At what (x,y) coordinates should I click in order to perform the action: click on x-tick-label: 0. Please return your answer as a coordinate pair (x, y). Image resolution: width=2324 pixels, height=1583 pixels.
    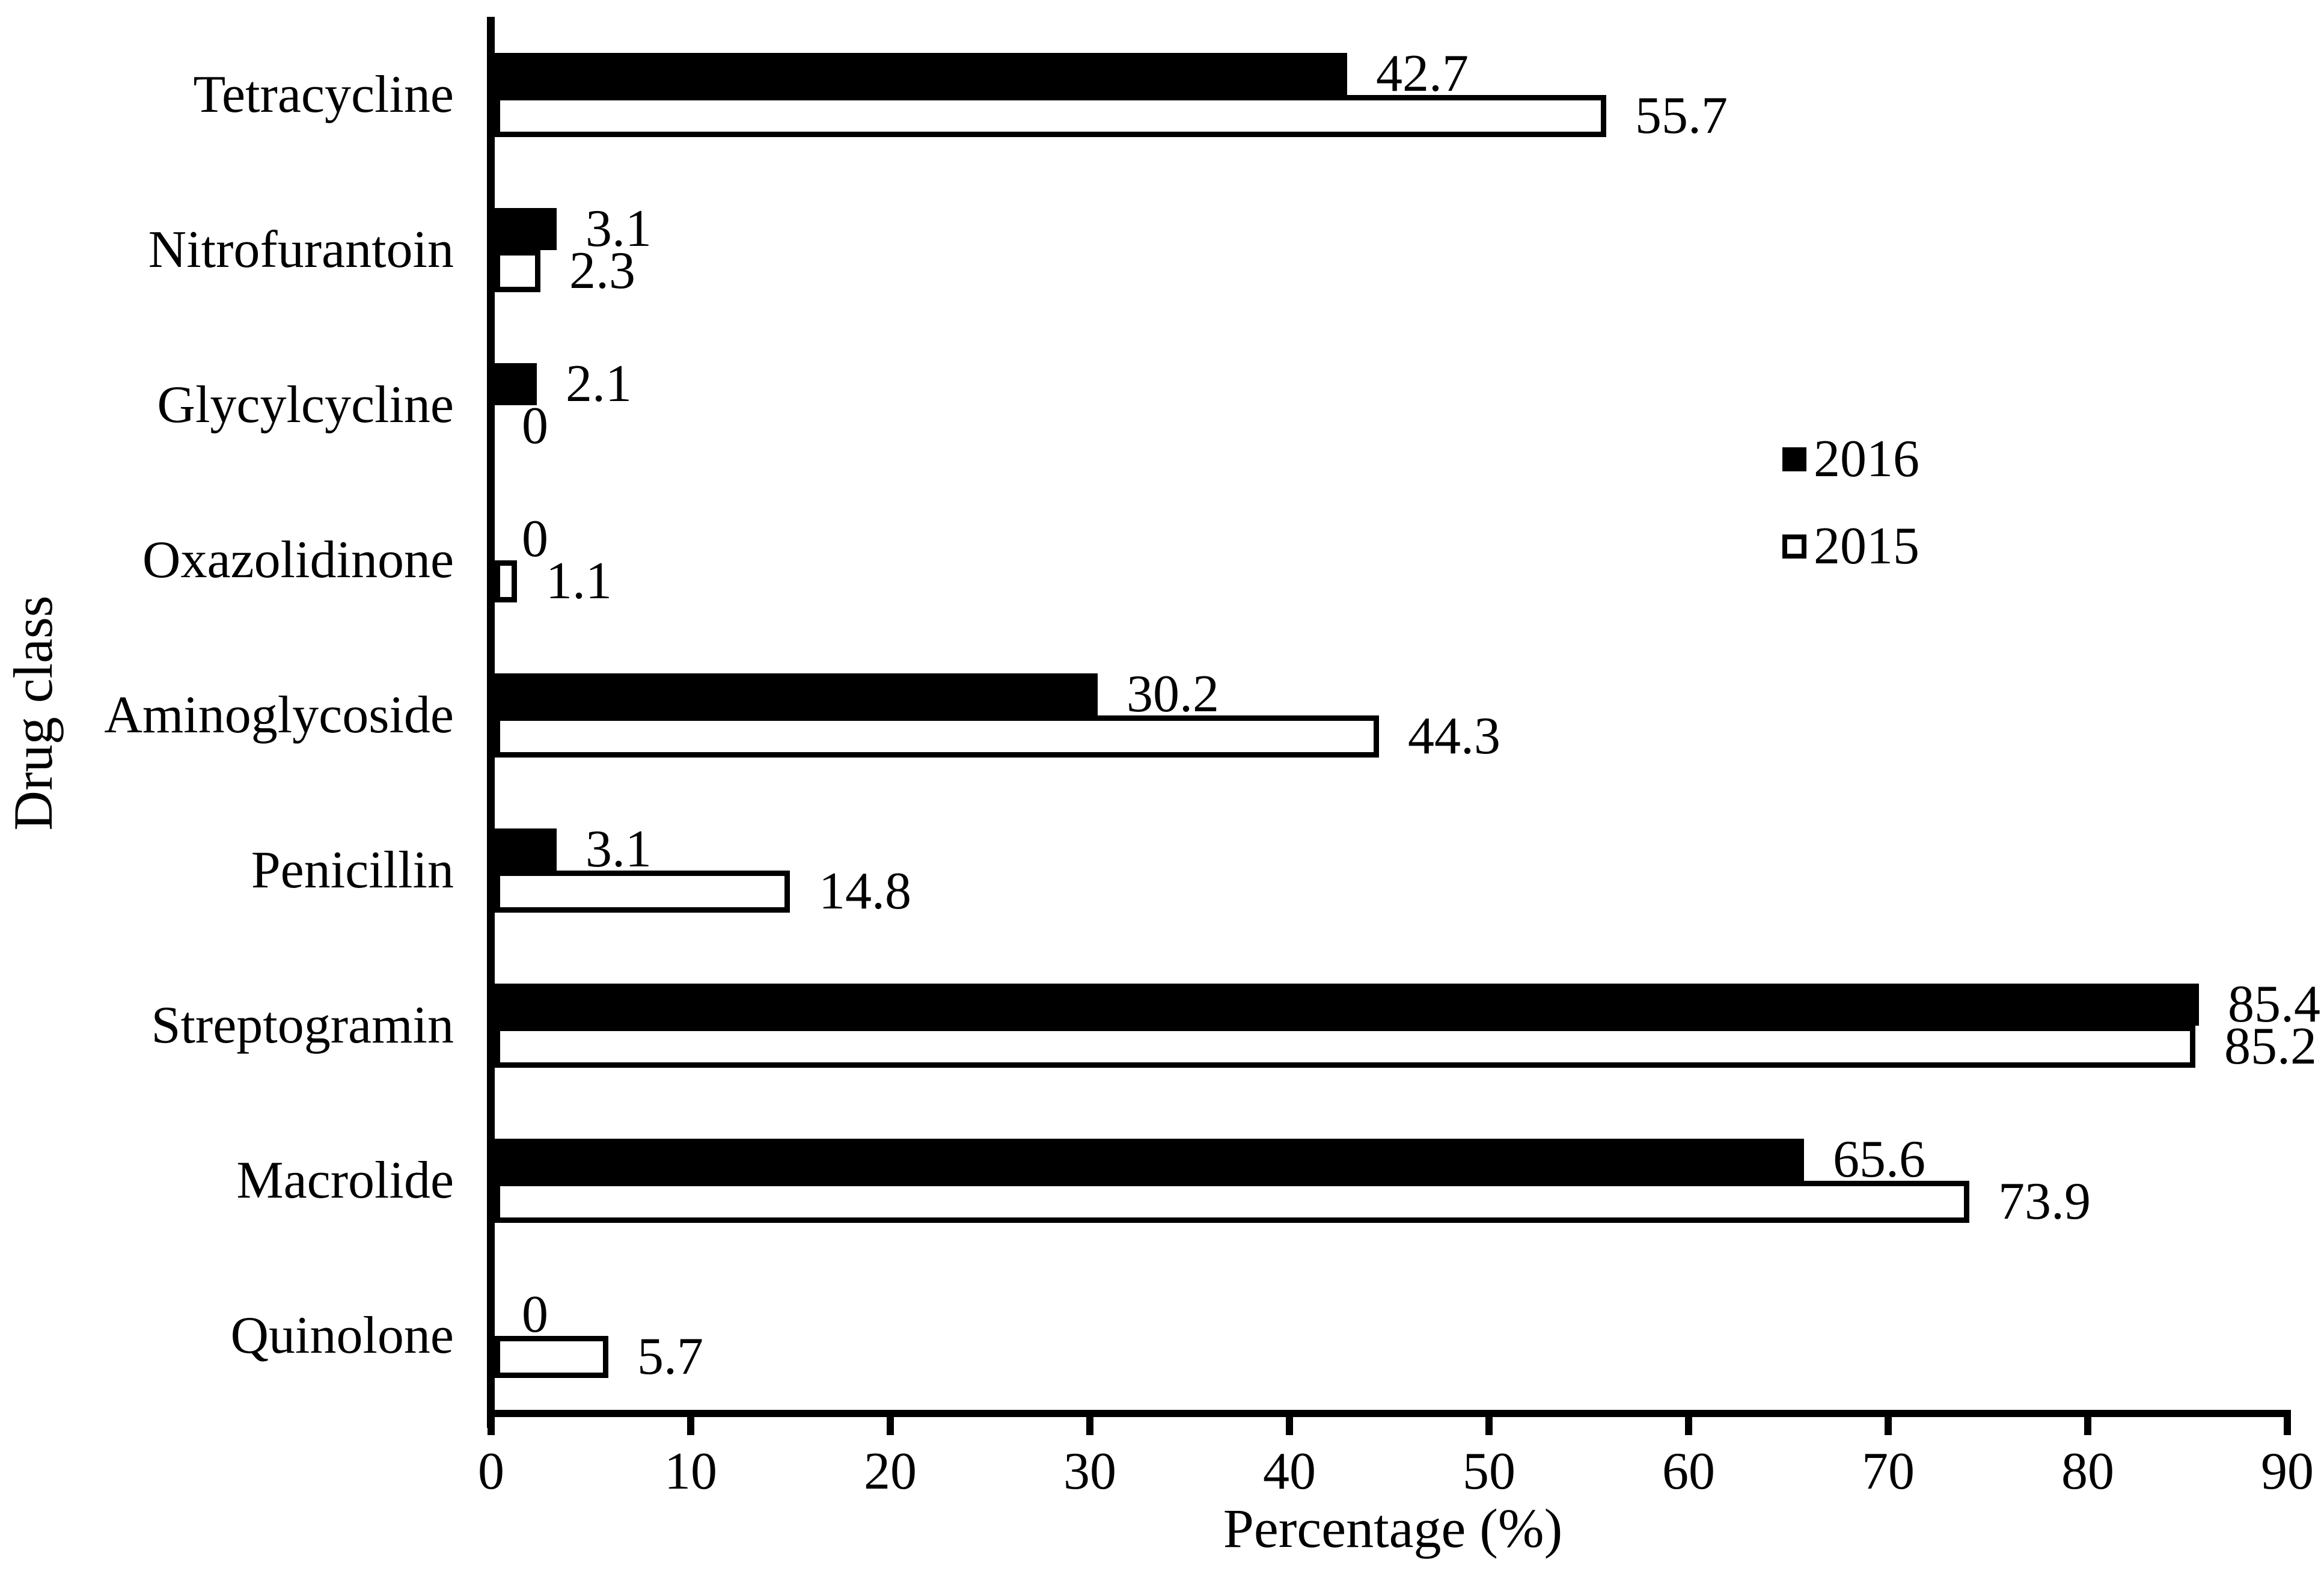
    Looking at the image, I should click on (491, 1472).